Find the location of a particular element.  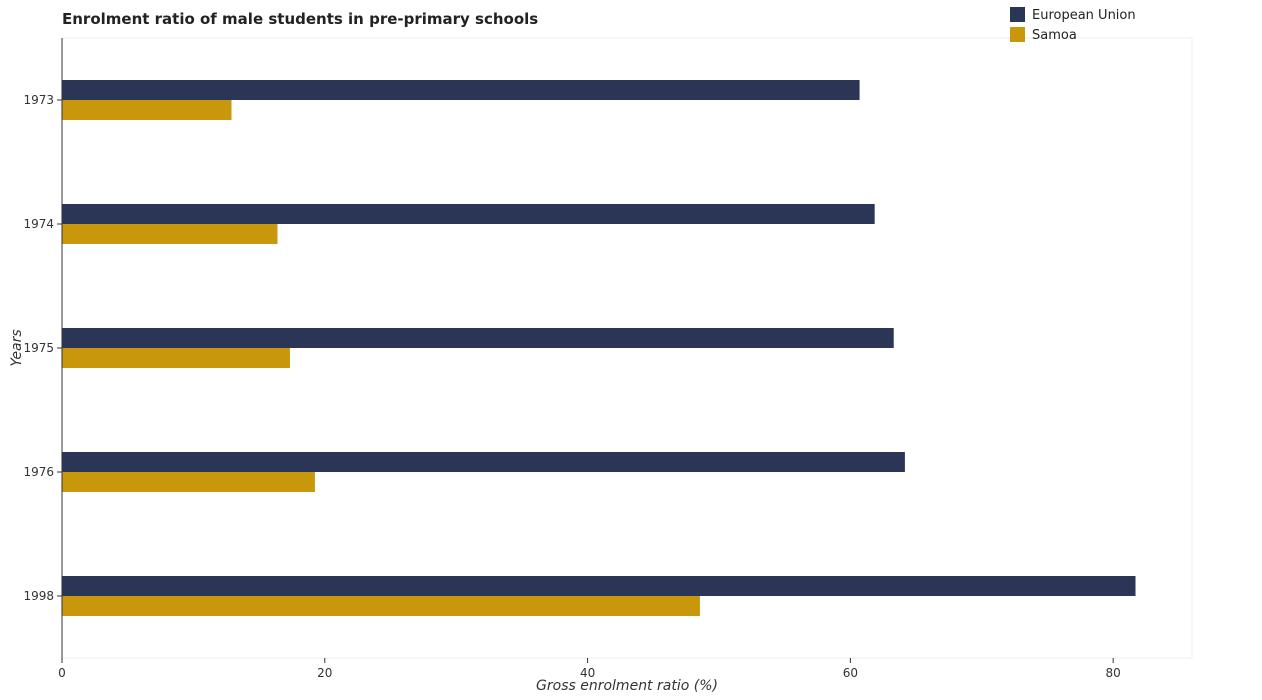

legend-swatch-european-union is located at coordinates (1017, 14).